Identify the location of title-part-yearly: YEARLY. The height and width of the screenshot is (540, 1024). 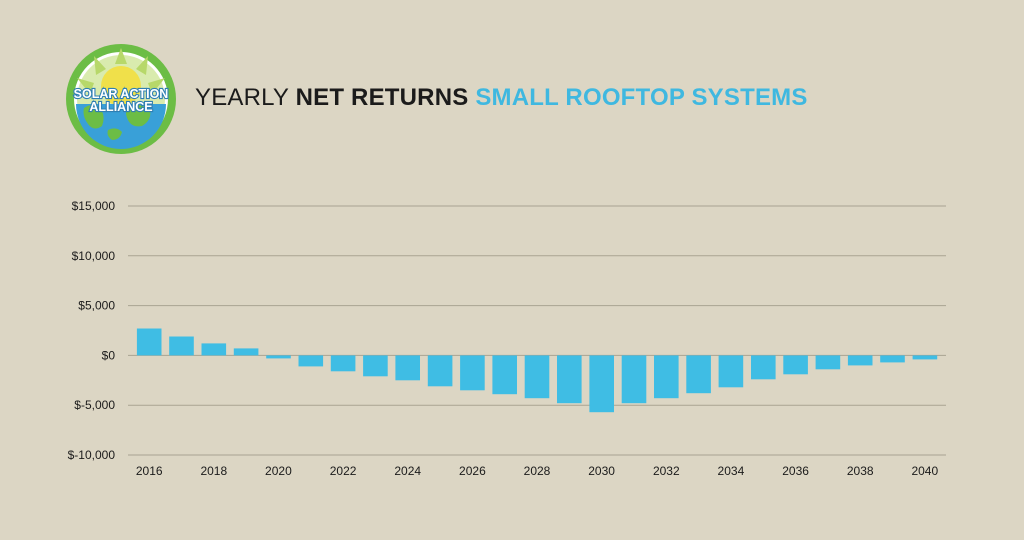
(242, 97).